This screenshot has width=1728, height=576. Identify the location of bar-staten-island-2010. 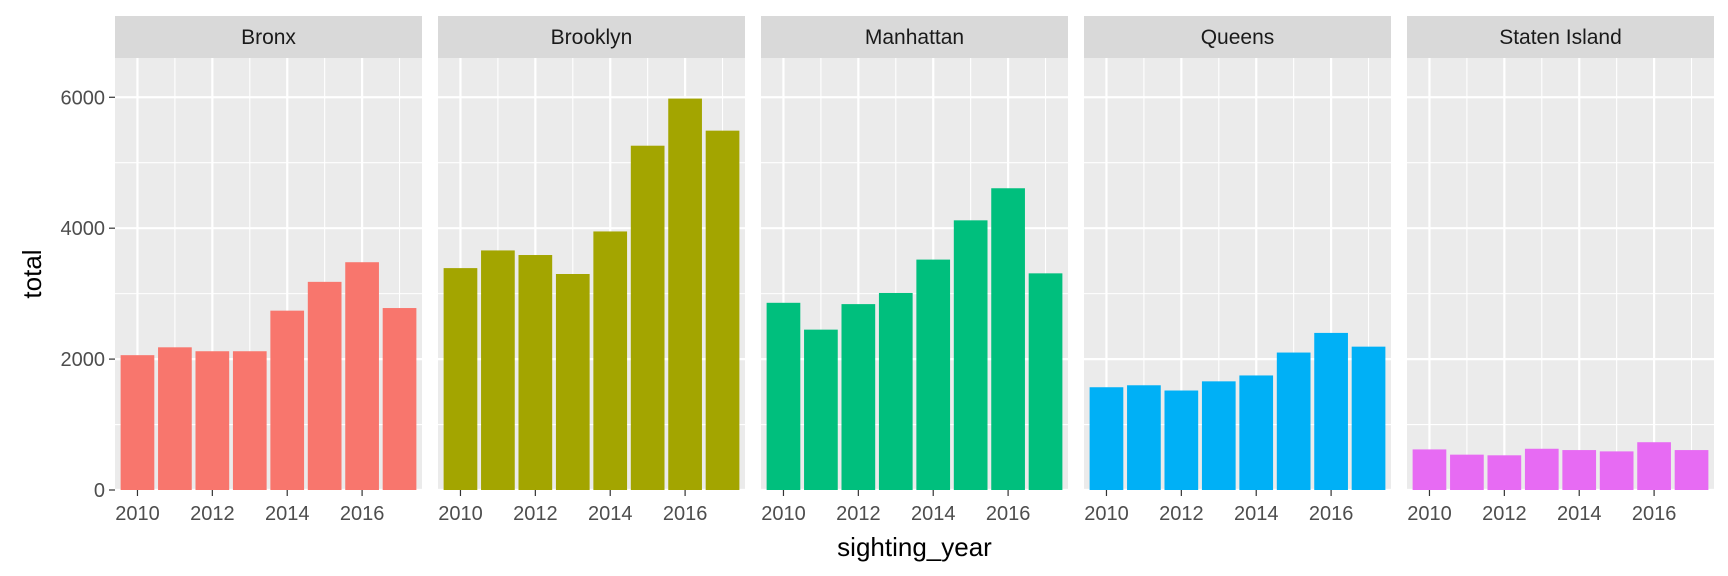
(1429, 469).